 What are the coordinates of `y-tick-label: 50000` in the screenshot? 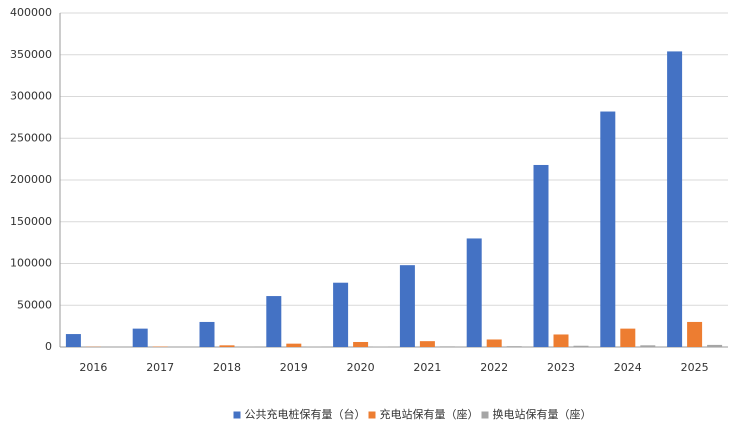 It's located at (34, 304).